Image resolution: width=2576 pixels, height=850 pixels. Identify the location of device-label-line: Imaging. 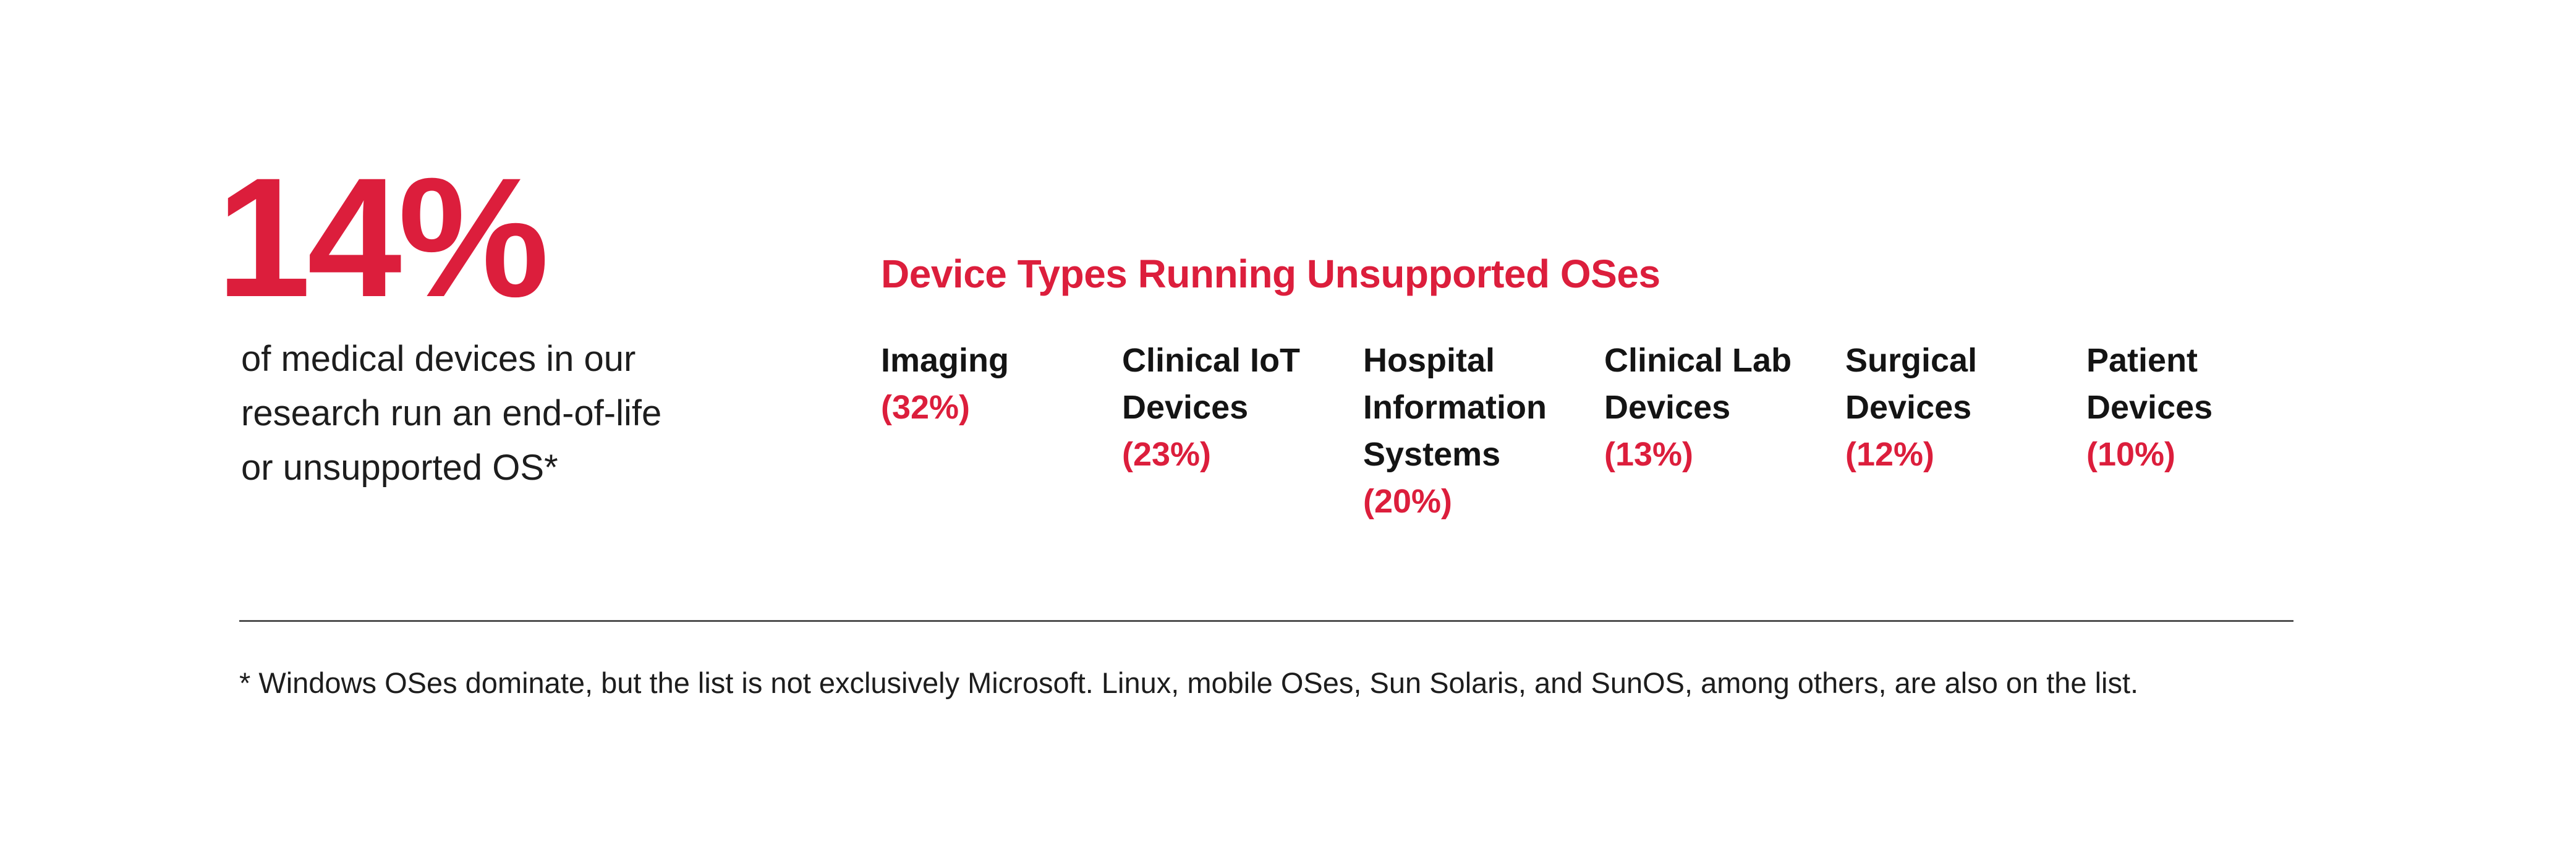
(945, 360).